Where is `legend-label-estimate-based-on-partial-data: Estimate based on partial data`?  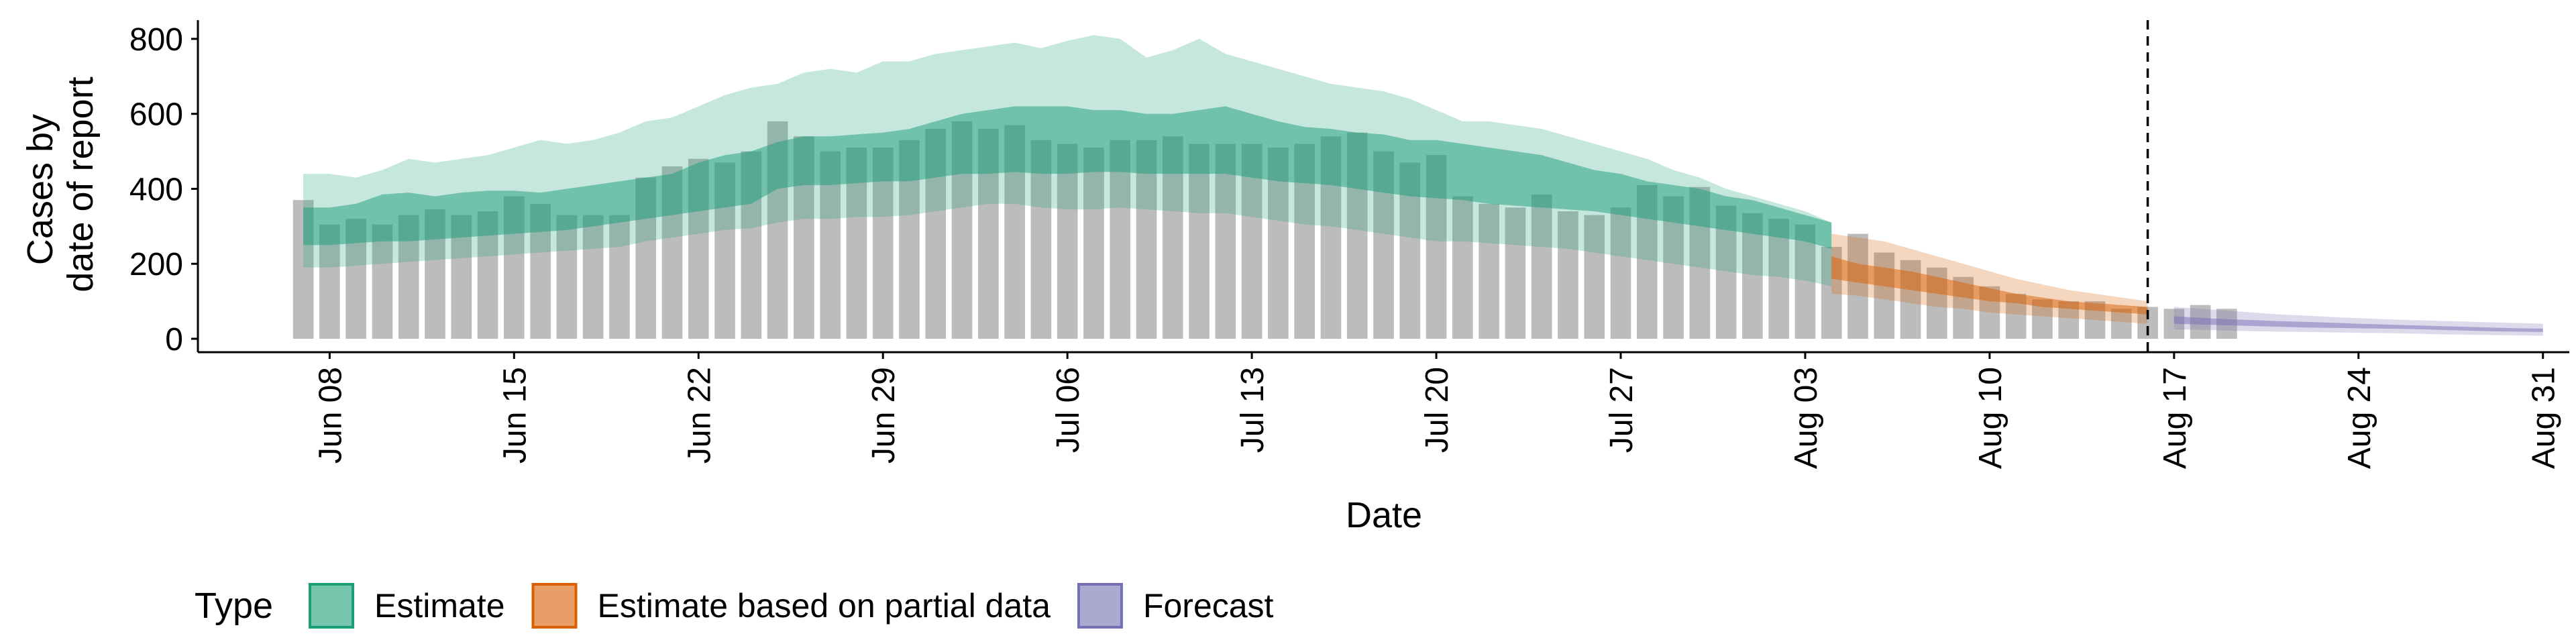 legend-label-estimate-based-on-partial-data: Estimate based on partial data is located at coordinates (824, 606).